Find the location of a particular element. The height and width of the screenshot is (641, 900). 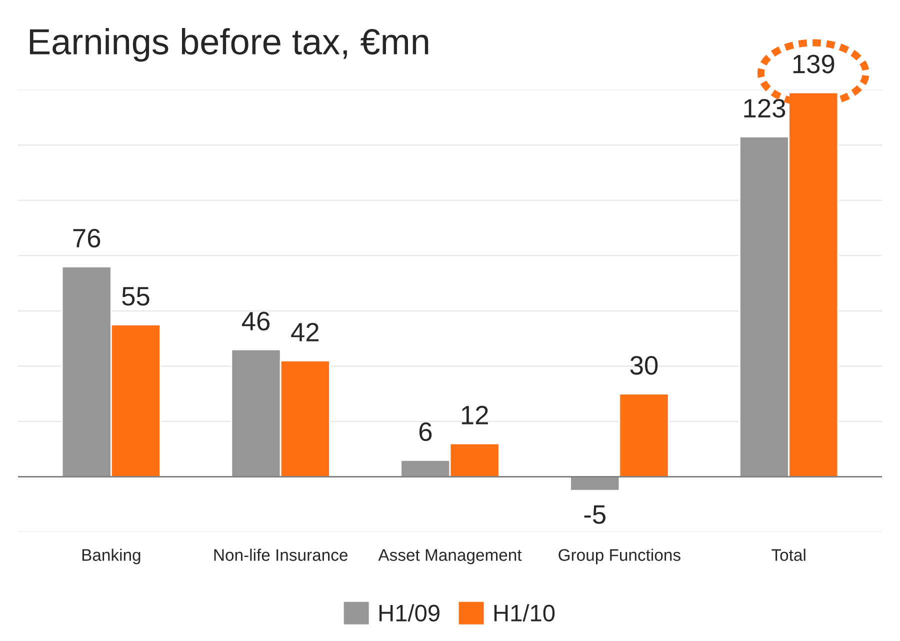

data-label: -5 is located at coordinates (595, 514).